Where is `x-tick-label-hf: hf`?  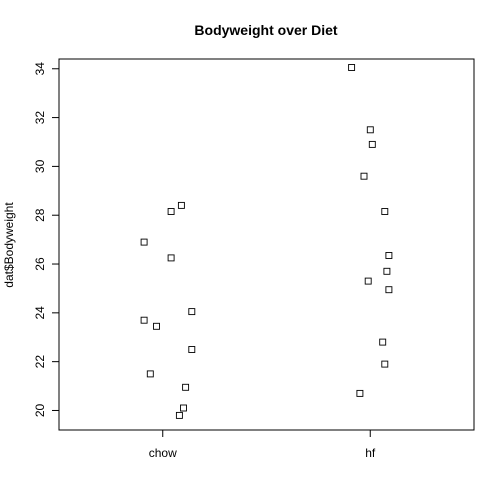
x-tick-label-hf: hf is located at coordinates (370, 453).